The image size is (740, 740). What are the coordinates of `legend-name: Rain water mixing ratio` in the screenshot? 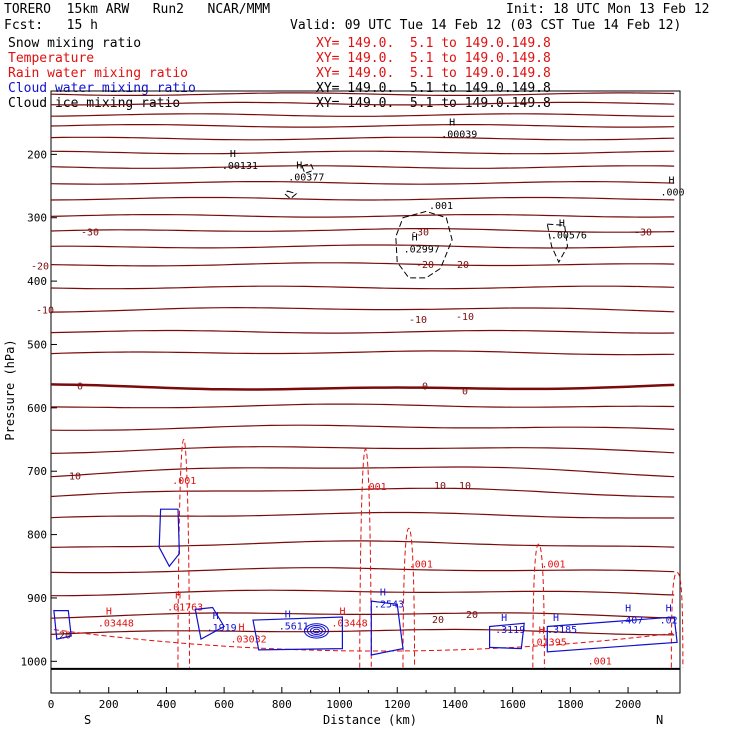 It's located at (98, 73).